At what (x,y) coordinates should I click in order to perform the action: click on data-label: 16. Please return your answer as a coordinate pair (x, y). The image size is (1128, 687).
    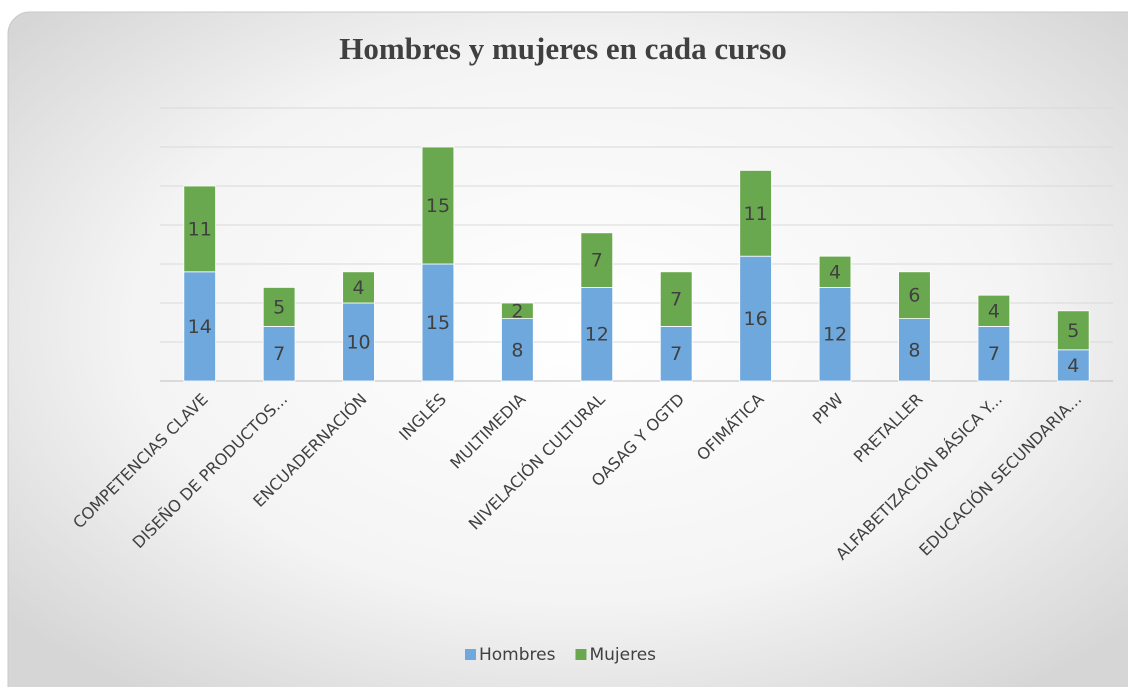
    Looking at the image, I should click on (756, 319).